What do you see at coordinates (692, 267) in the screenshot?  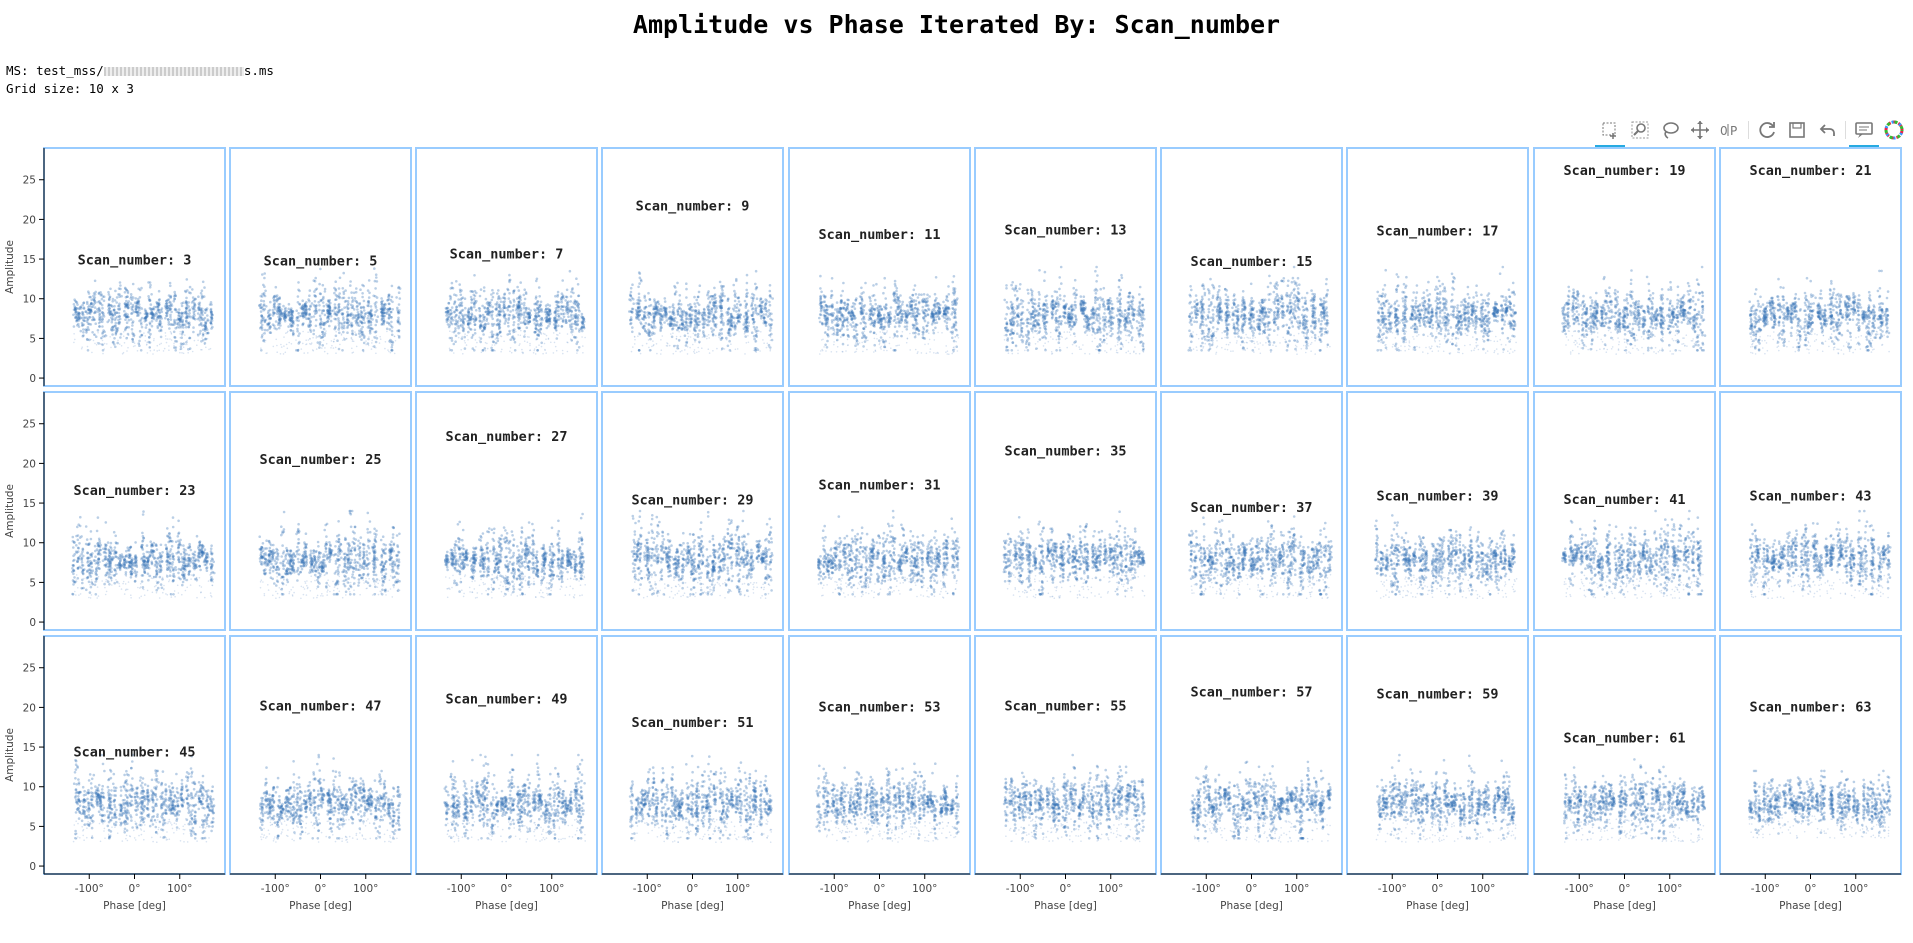 I see `scatter-panel: Scan_number: 9` at bounding box center [692, 267].